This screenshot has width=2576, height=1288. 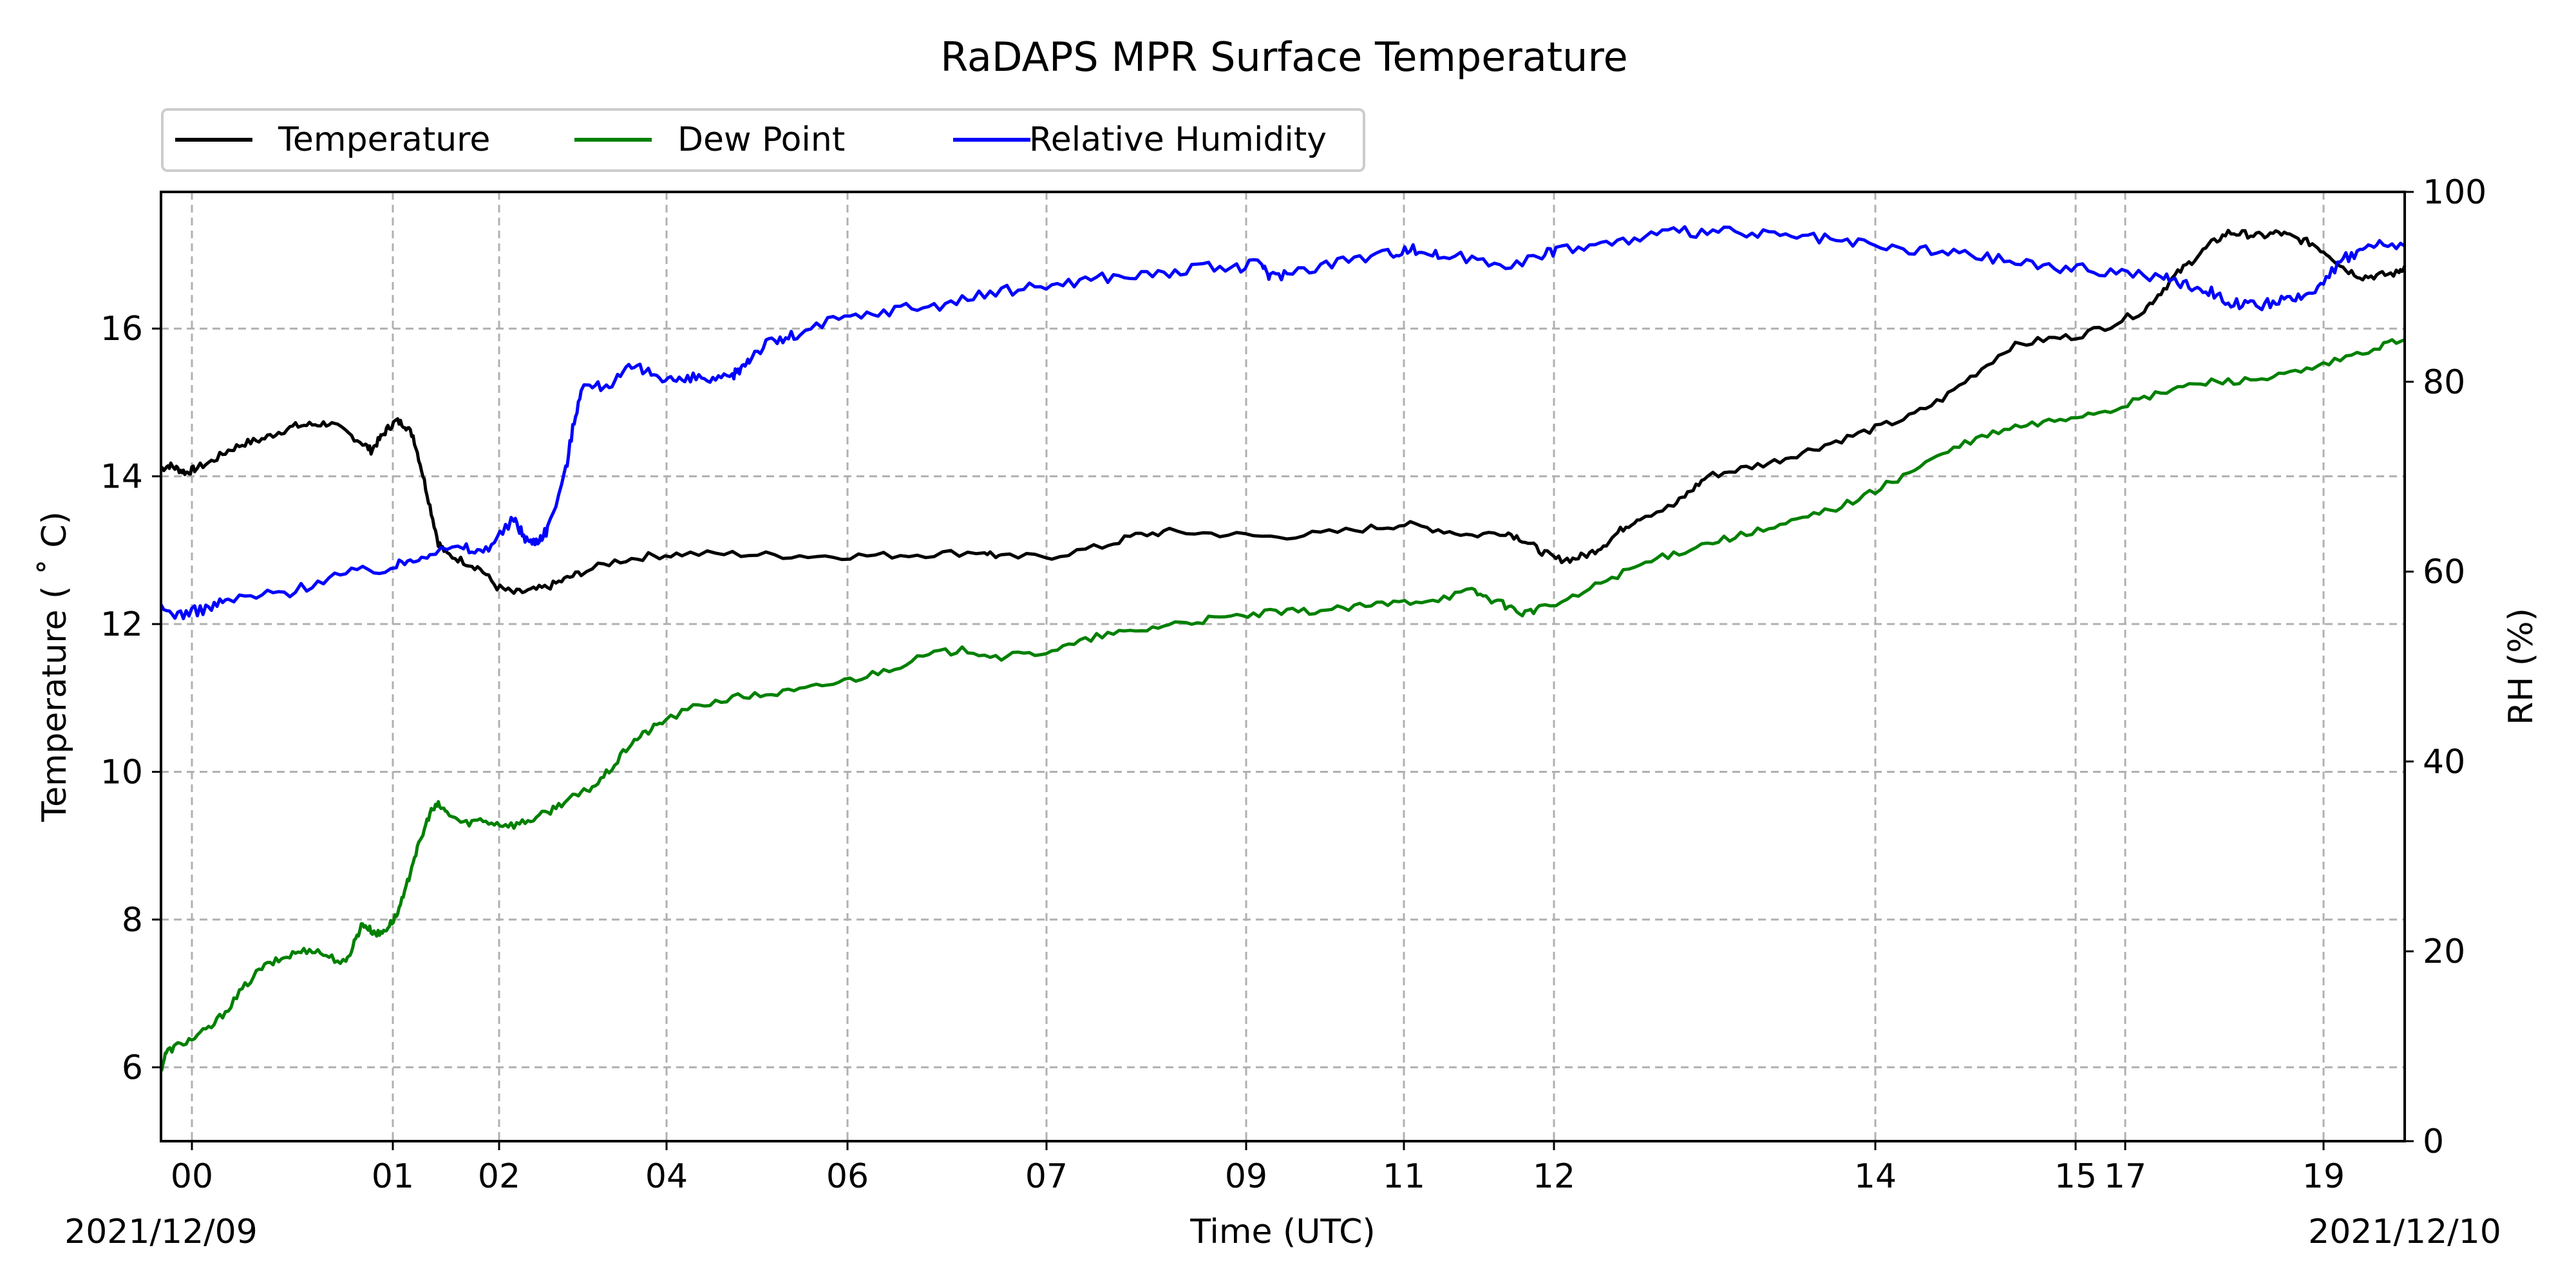 What do you see at coordinates (2445, 667) in the screenshot?
I see `y-right-axis-ticks: 0 20 40 60 80 100` at bounding box center [2445, 667].